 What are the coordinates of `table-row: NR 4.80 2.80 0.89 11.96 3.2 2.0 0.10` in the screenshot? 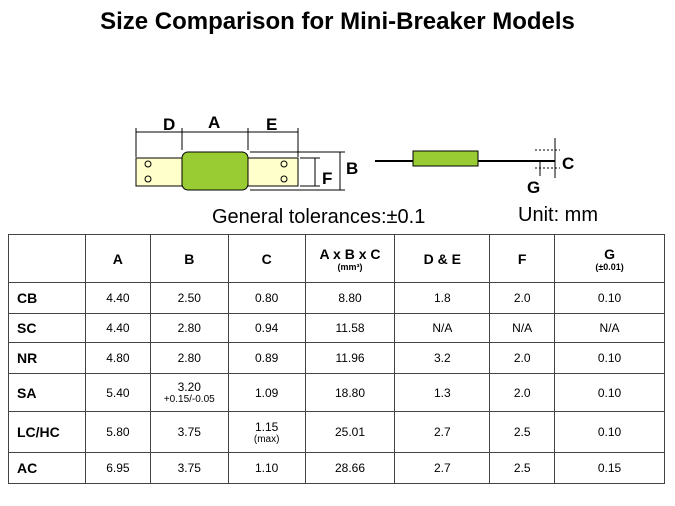 It's located at (336, 358).